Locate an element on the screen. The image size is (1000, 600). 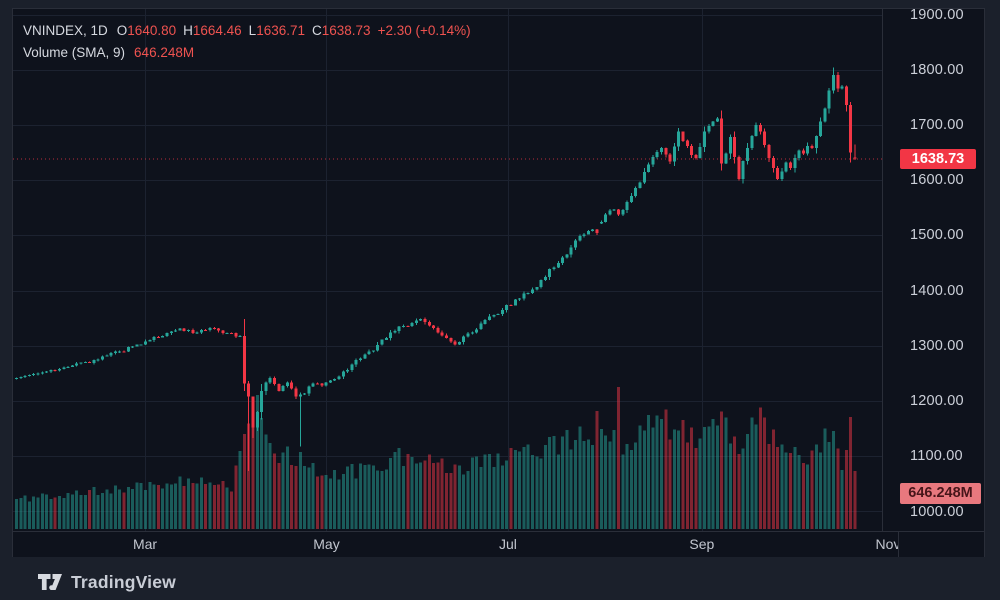
time-axis-month-label: Jul is located at coordinates (507, 544).